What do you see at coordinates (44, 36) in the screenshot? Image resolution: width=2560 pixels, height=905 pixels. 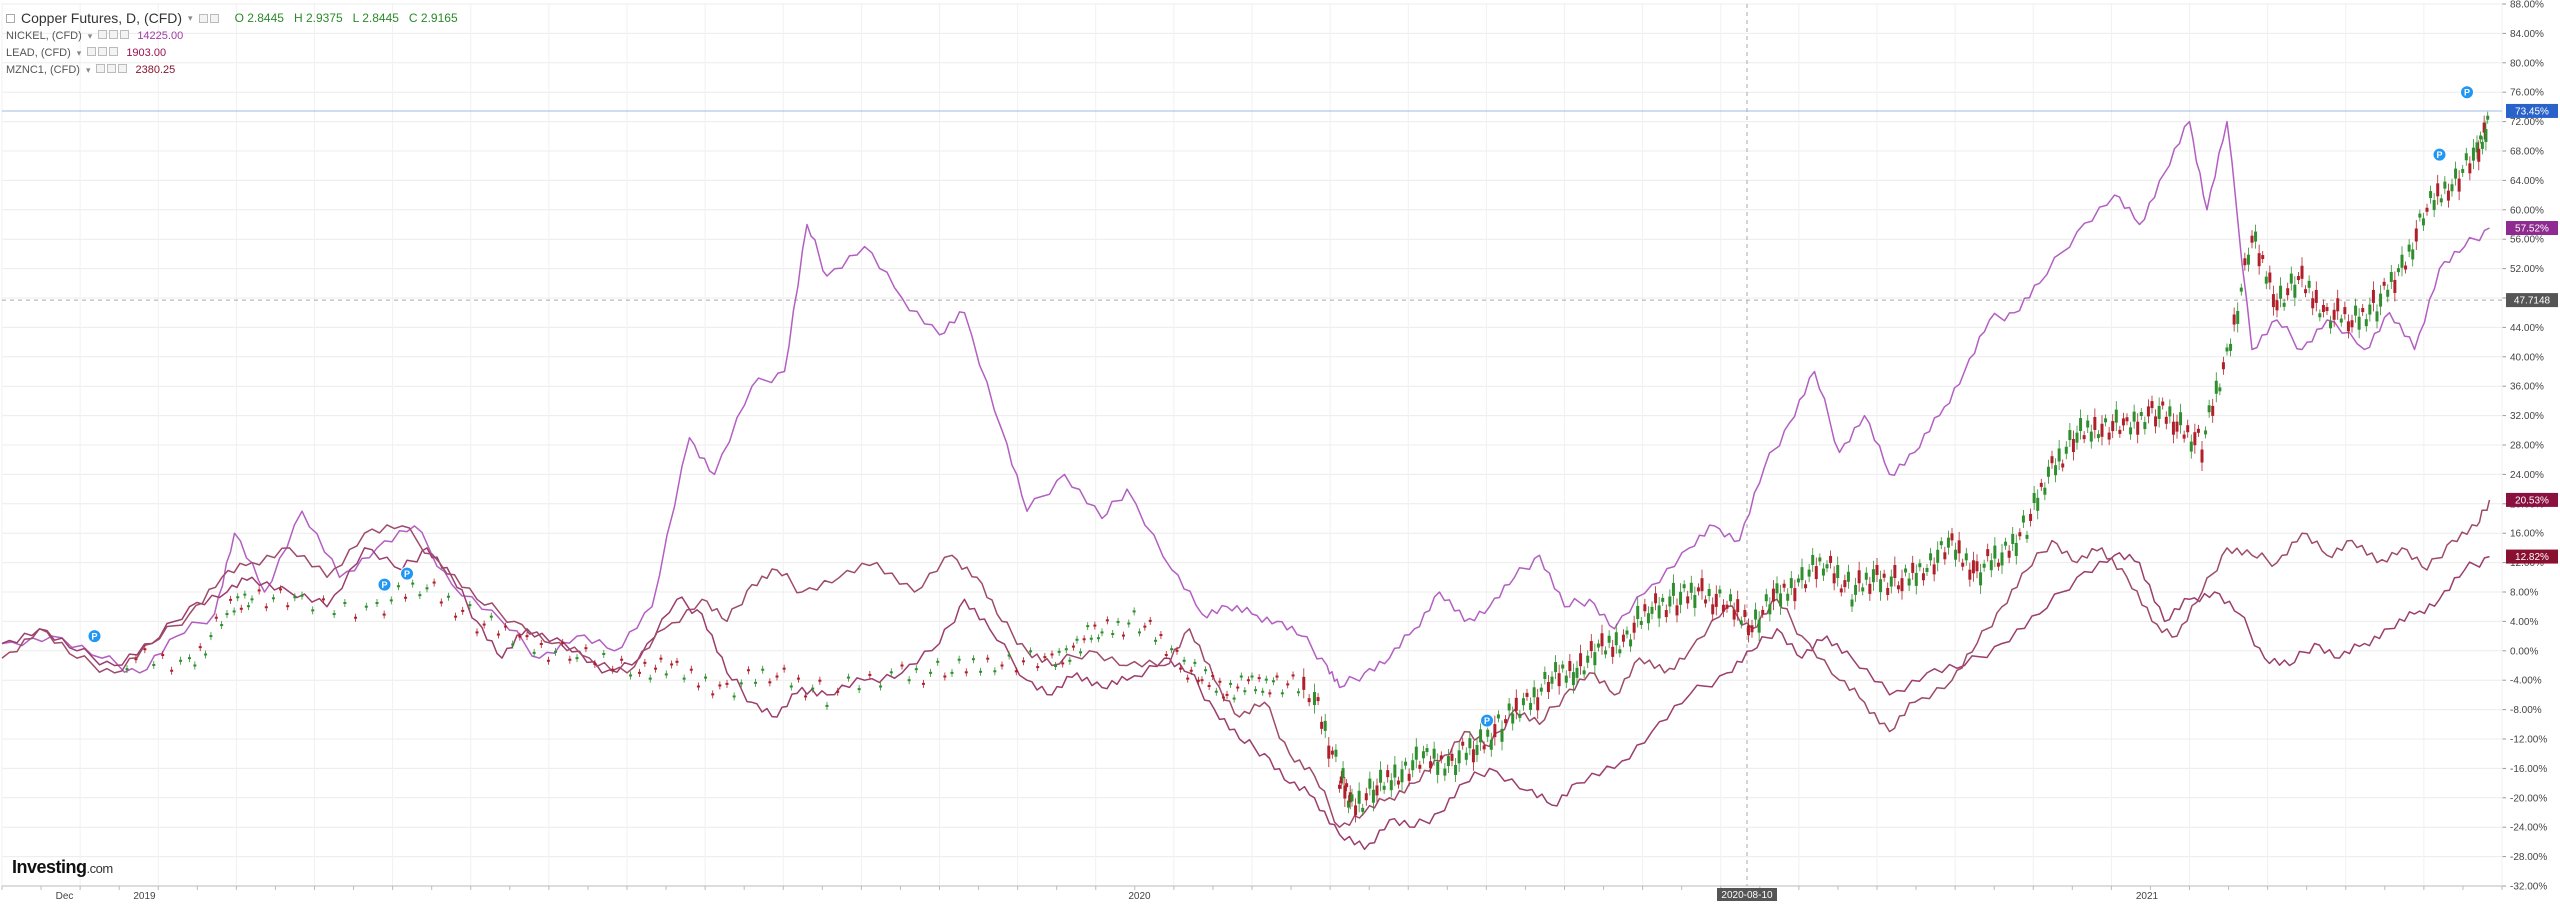 I see `overlay-name: NICKEL, (CFD)` at bounding box center [44, 36].